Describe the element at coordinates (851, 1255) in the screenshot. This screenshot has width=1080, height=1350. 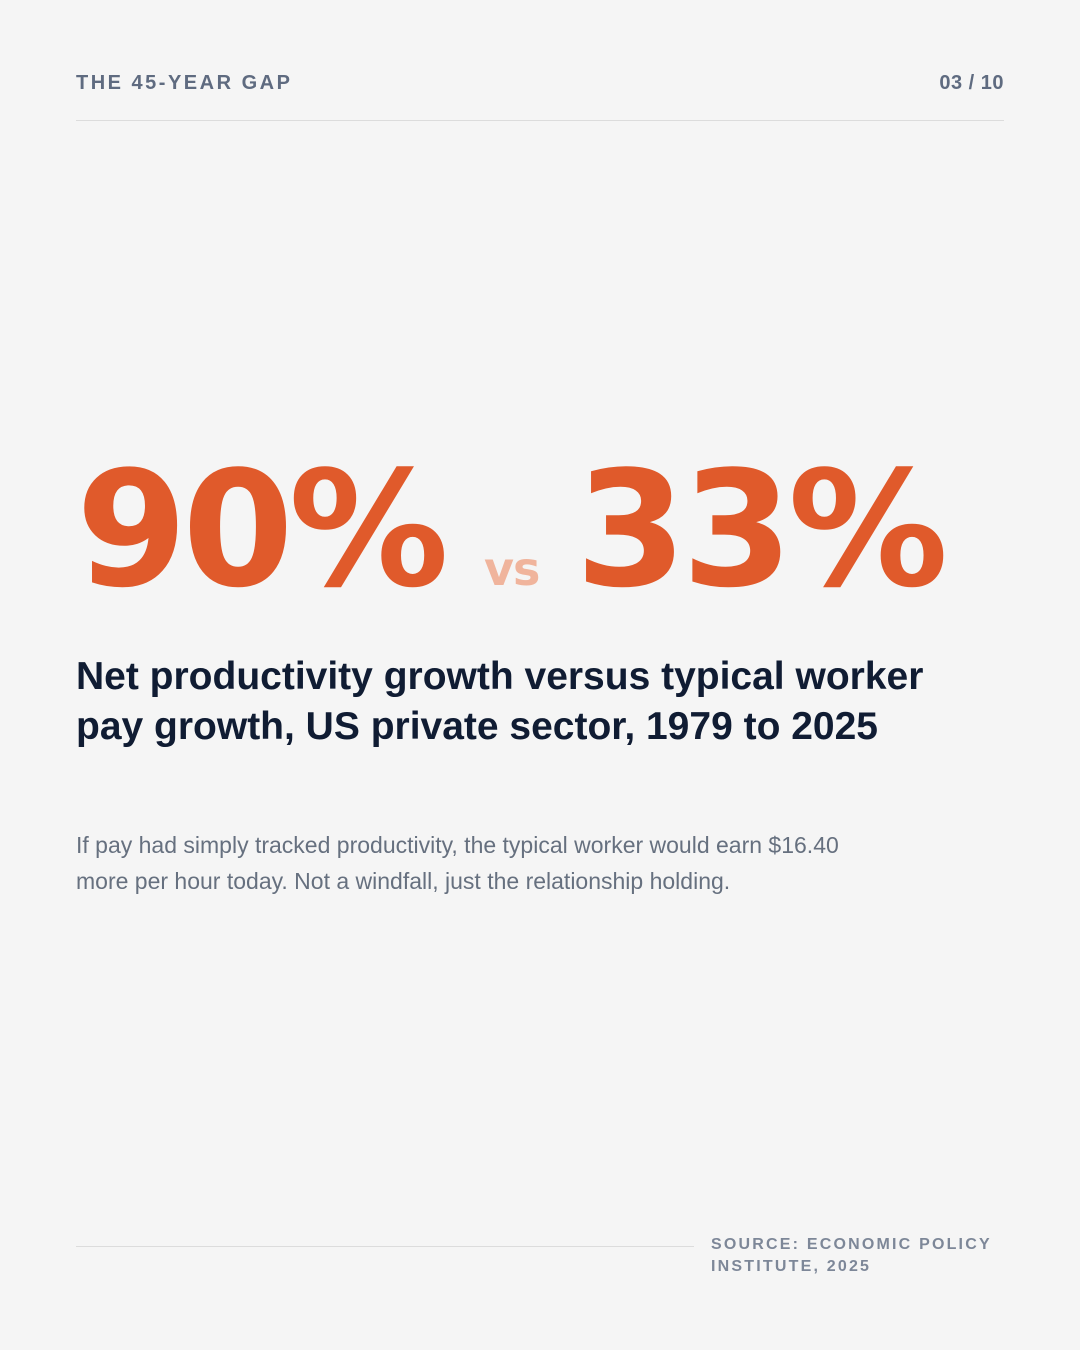
I see `source: SOURCE: ECONOMIC POLICY INSTITUTE, 2025` at that location.